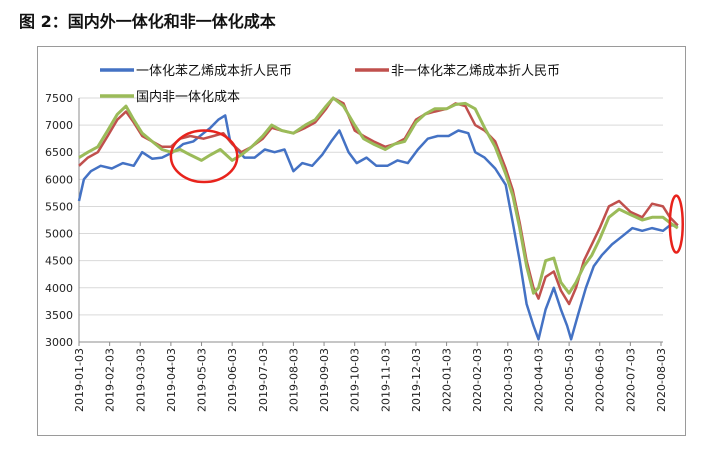 The height and width of the screenshot is (451, 701). Describe the element at coordinates (59, 261) in the screenshot. I see `y-tick-label: 4500` at that location.